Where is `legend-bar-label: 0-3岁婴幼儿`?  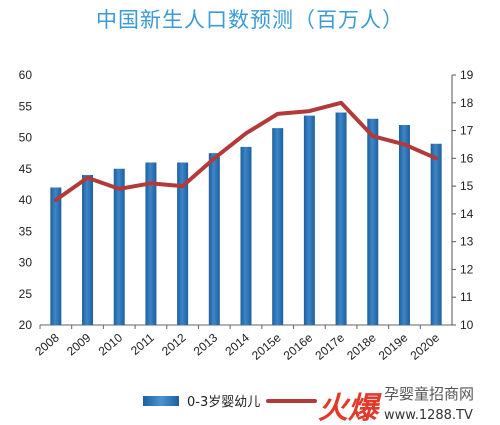 legend-bar-label: 0-3岁婴幼儿 is located at coordinates (223, 402).